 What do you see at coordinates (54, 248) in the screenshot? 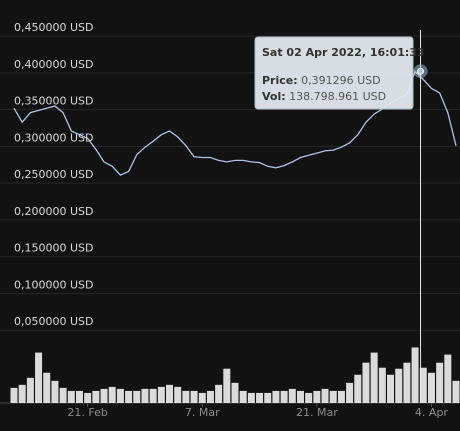
I see `y-tick-label: 0,150000 USD` at bounding box center [54, 248].